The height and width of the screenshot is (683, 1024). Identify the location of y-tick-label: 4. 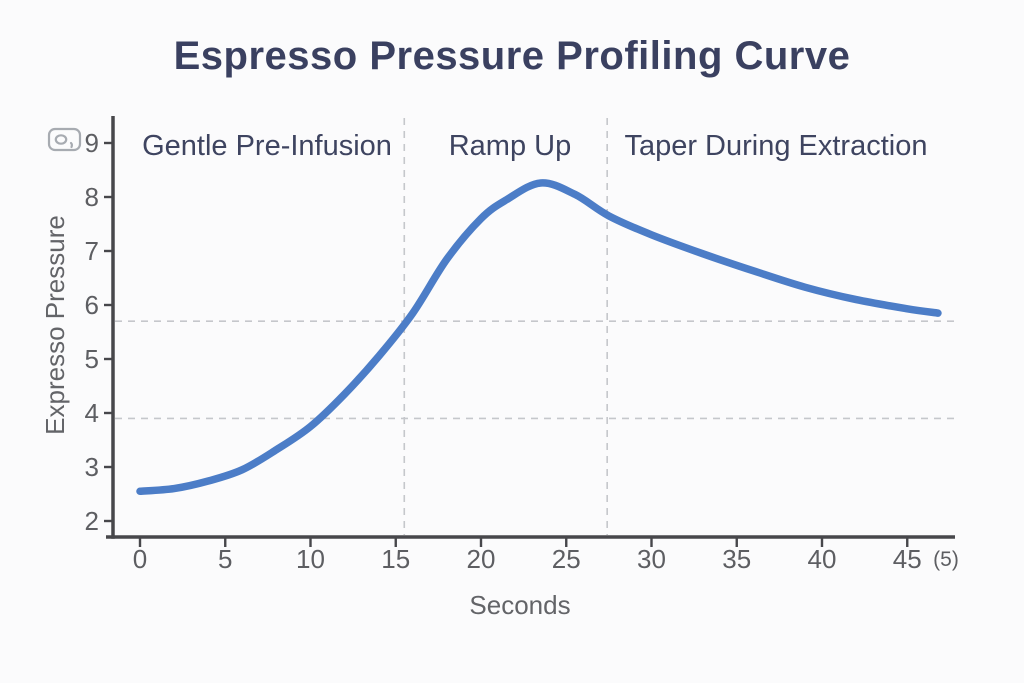
(92, 413).